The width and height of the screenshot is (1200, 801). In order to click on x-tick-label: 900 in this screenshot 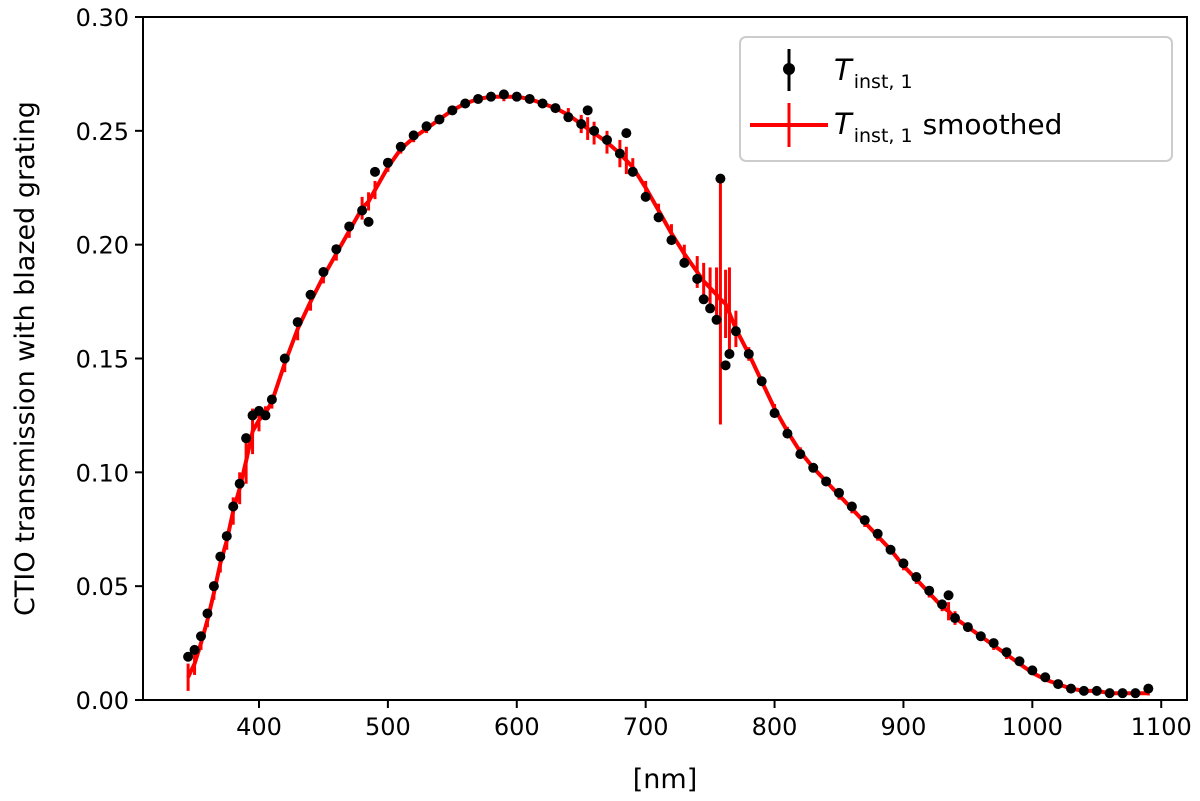, I will do `click(904, 727)`.